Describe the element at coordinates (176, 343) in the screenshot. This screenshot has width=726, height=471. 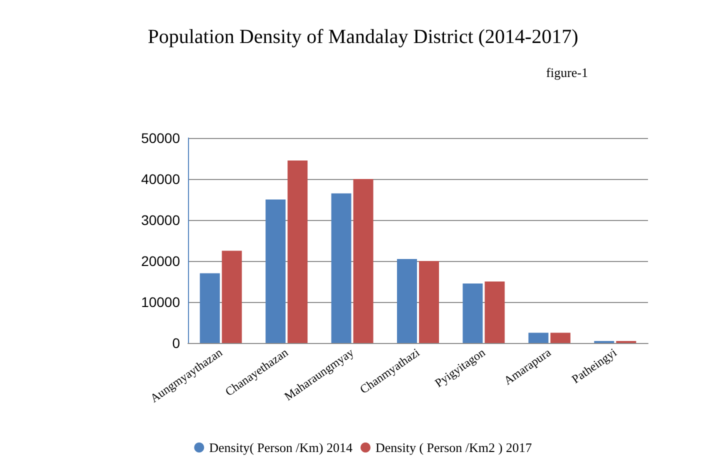
I see `y-tick-label: 0` at that location.